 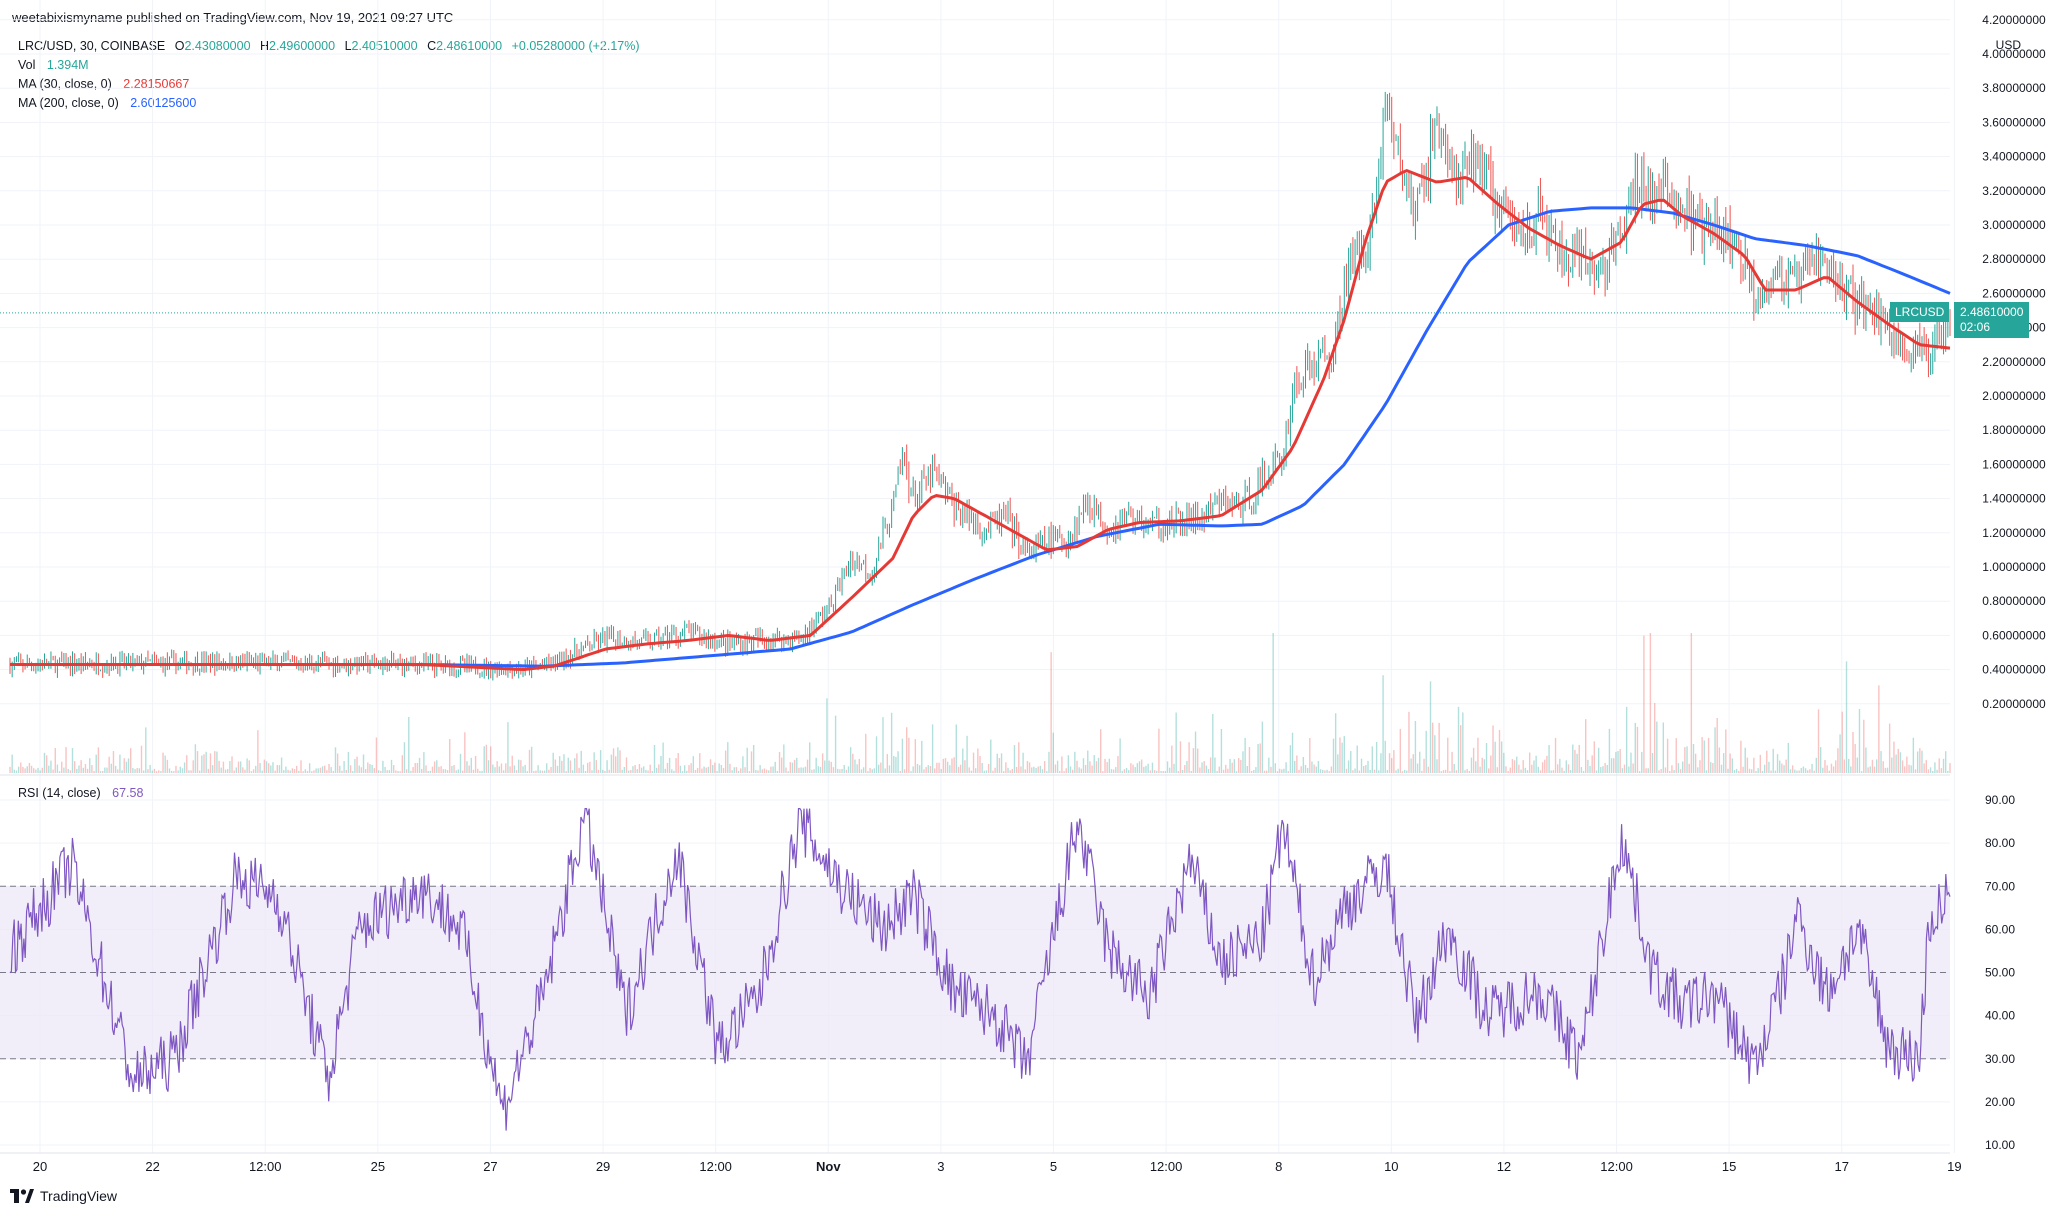 What do you see at coordinates (2014, 191) in the screenshot?
I see `price-tick-label: 3.20000000` at bounding box center [2014, 191].